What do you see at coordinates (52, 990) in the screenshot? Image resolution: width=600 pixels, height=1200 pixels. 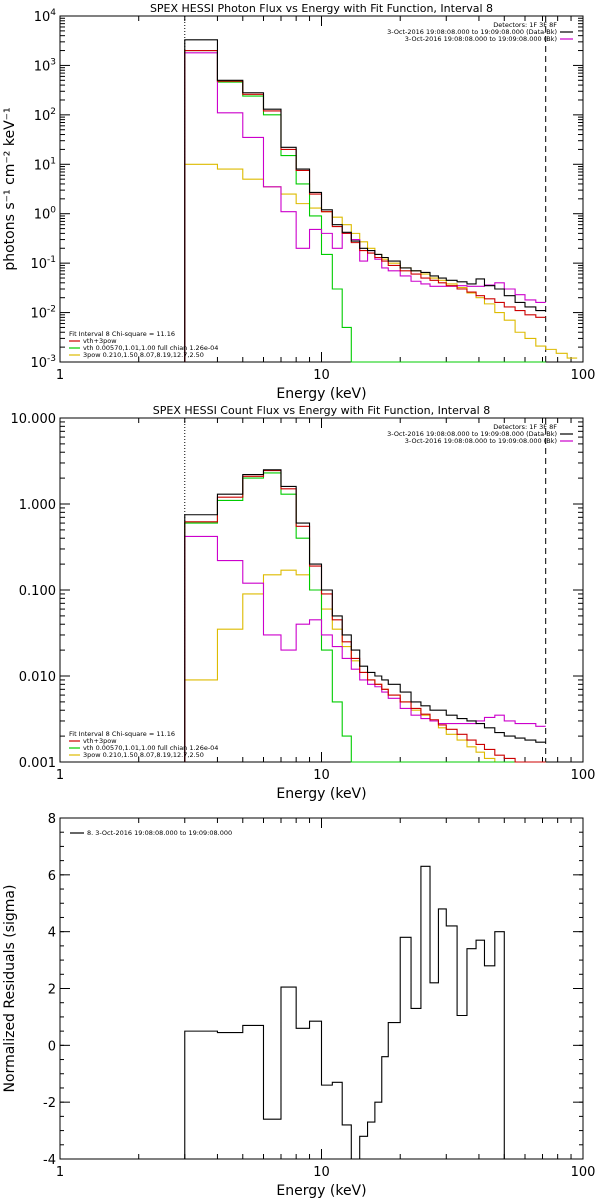 I see `y-tick-label: 2` at bounding box center [52, 990].